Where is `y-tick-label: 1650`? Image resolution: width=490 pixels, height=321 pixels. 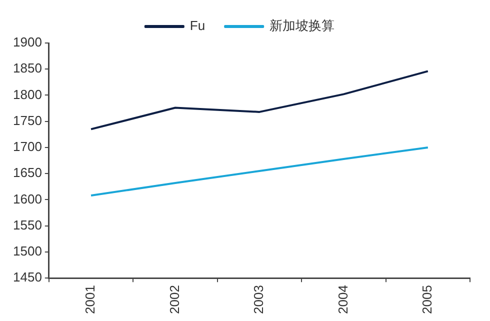
y-tick-label: 1650 is located at coordinates (27, 172).